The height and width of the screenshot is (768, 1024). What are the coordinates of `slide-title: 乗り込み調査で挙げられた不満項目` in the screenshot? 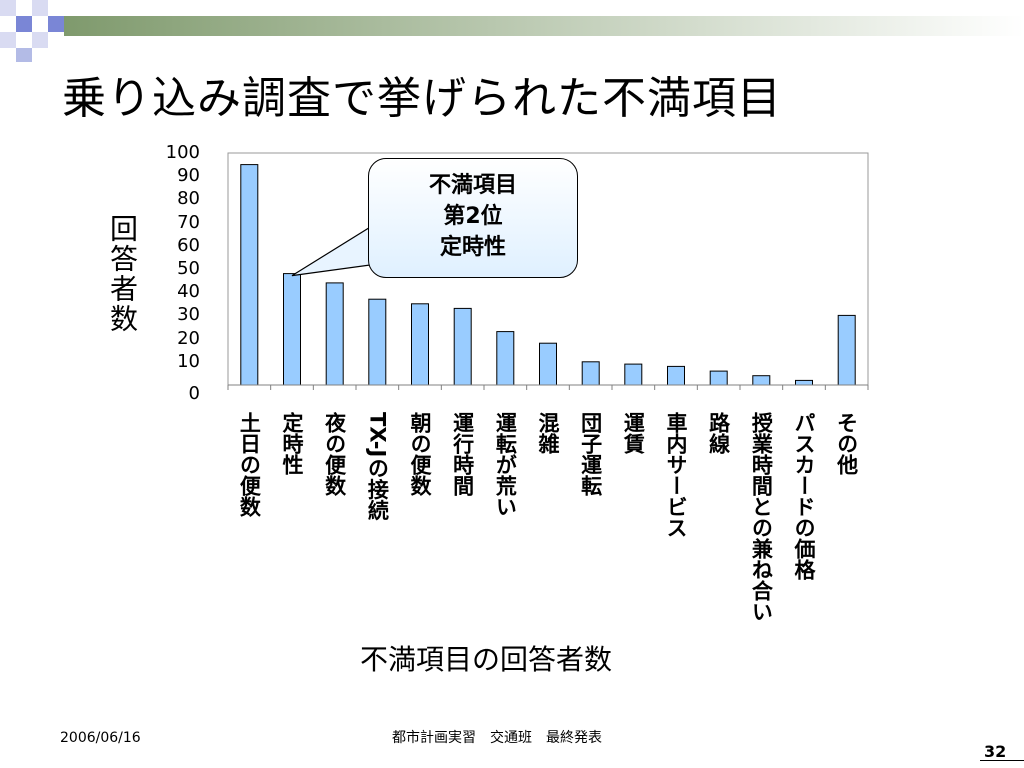 It's located at (422, 98).